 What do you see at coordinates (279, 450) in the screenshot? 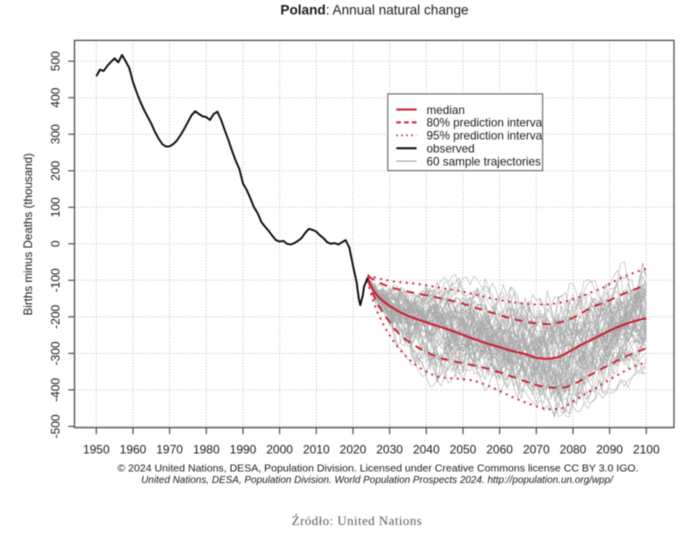
I see `svg-text: 2000` at bounding box center [279, 450].